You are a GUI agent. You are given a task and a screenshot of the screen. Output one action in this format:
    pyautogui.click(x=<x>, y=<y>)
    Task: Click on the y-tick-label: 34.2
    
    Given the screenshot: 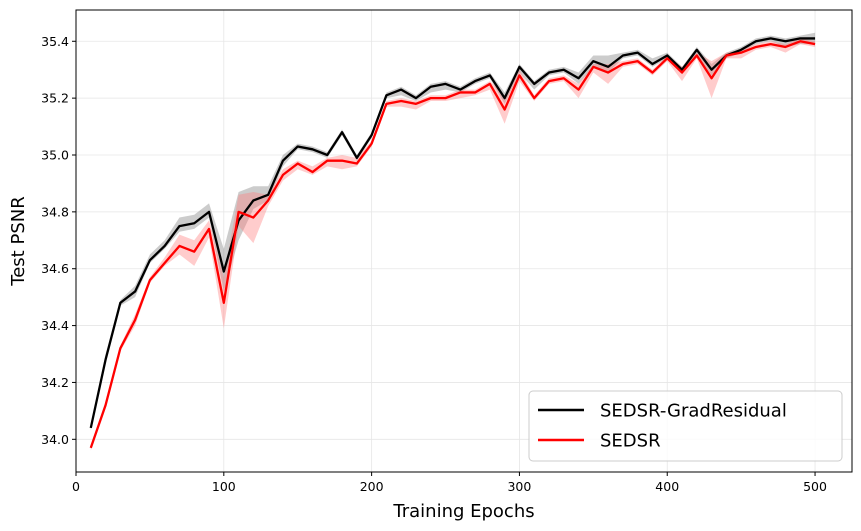 What is the action you would take?
    pyautogui.click(x=55, y=382)
    